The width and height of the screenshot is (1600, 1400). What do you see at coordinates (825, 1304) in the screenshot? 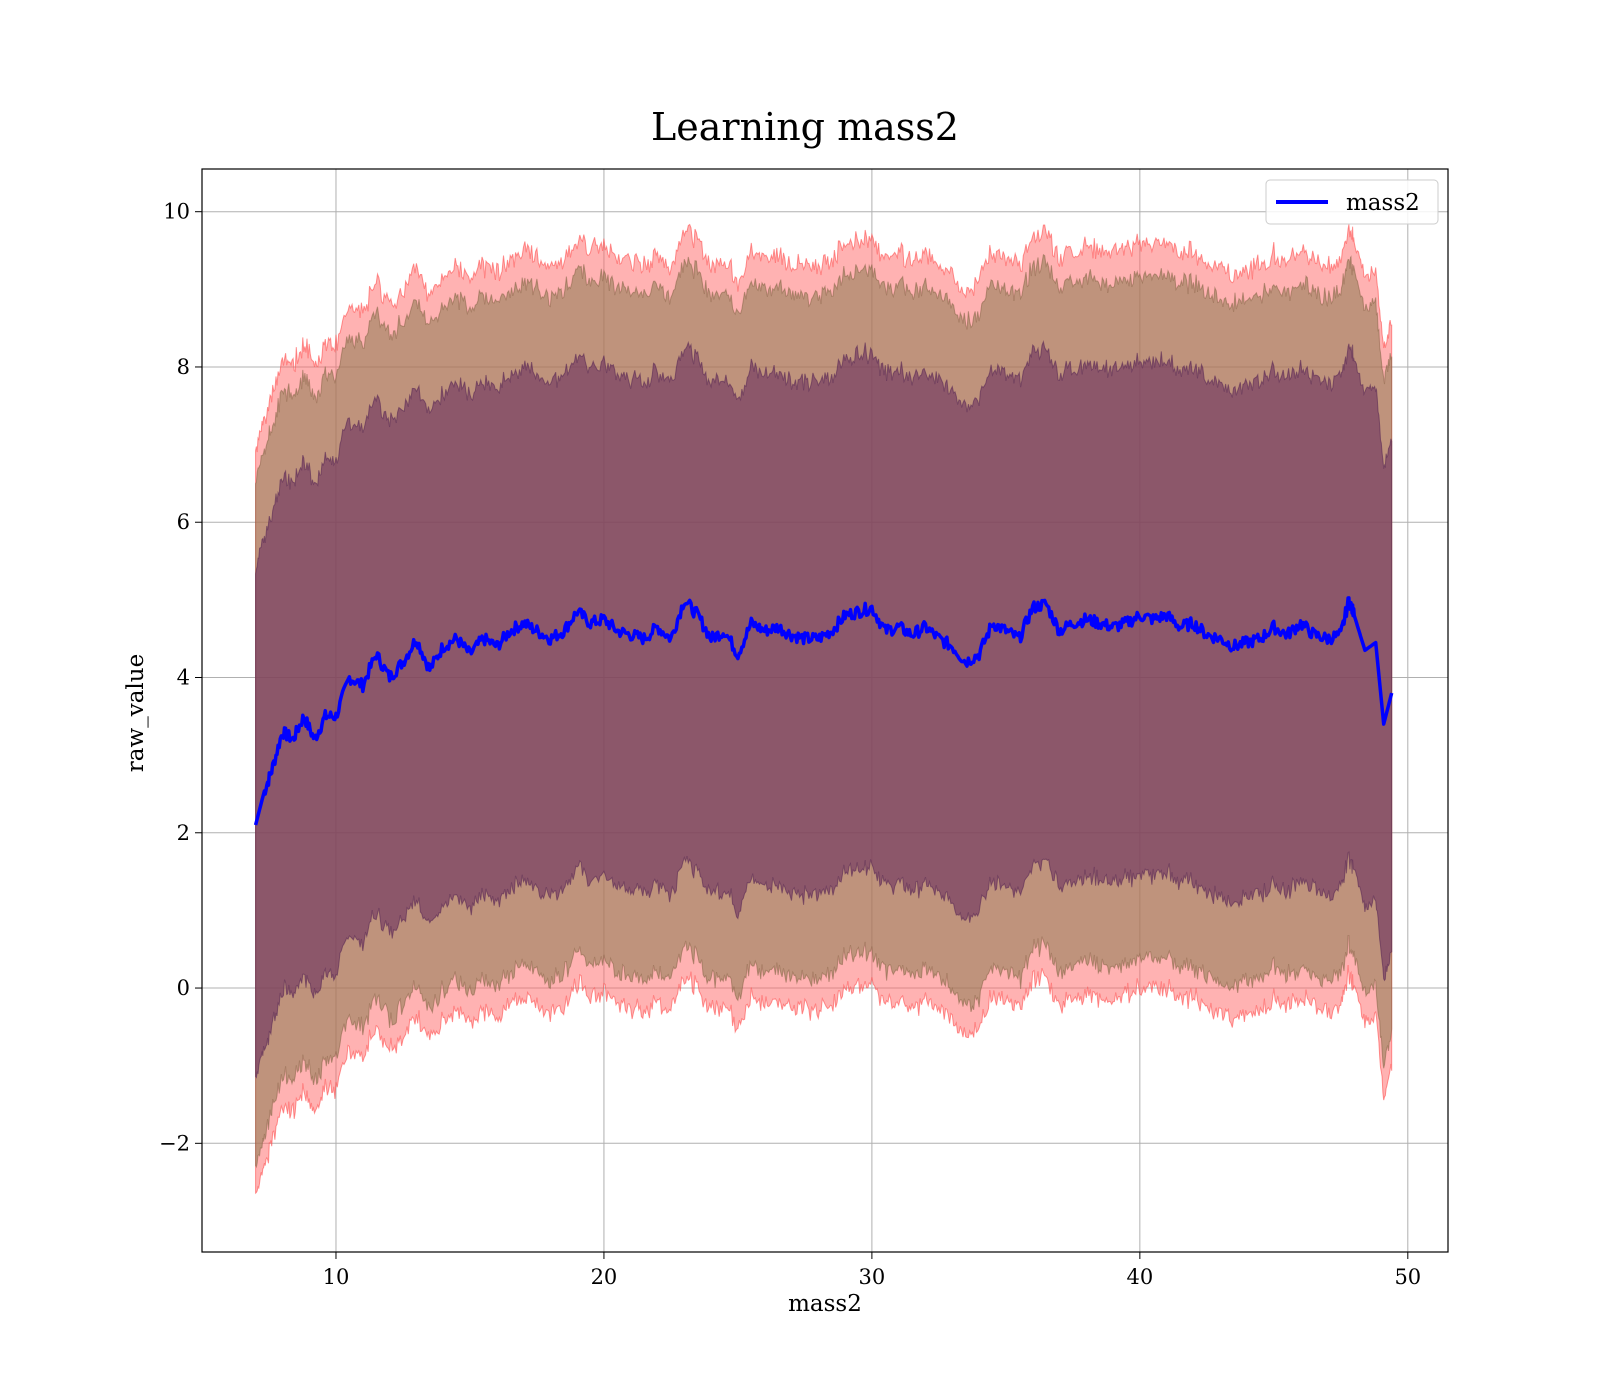
I see `x-axis-label: mass2` at bounding box center [825, 1304].